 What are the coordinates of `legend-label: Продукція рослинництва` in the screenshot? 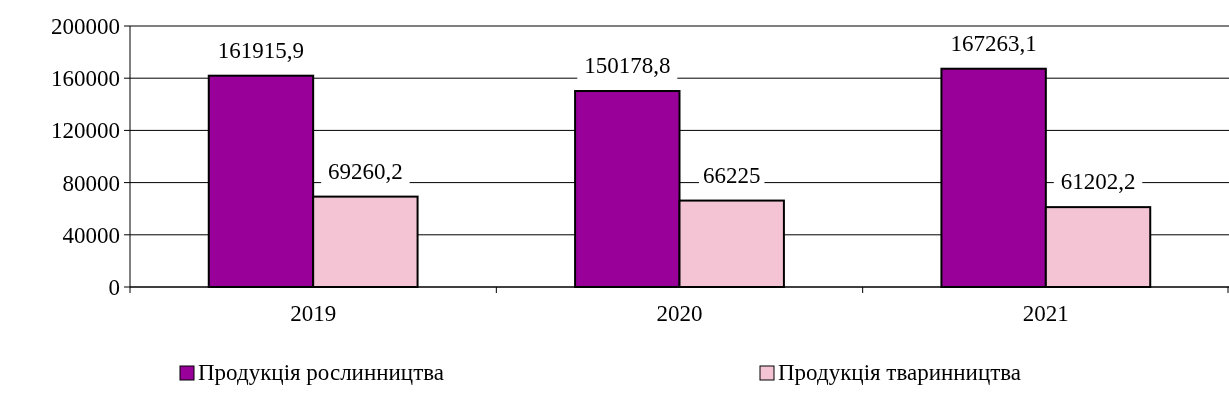 It's located at (321, 372).